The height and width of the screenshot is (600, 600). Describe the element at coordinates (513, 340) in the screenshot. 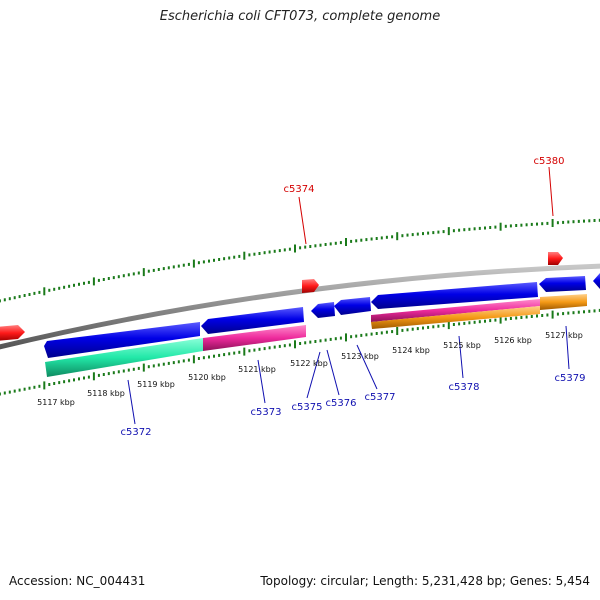

I see `scale-label: 5126 kbp` at that location.